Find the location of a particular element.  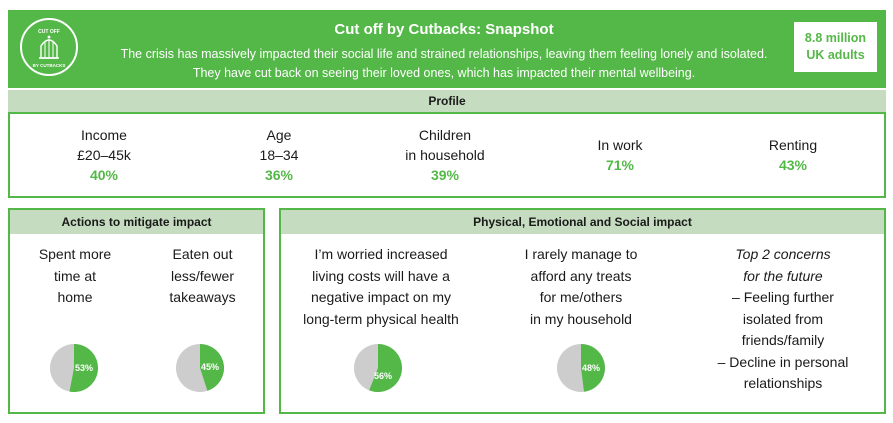

profile-value: 36% is located at coordinates (279, 175).